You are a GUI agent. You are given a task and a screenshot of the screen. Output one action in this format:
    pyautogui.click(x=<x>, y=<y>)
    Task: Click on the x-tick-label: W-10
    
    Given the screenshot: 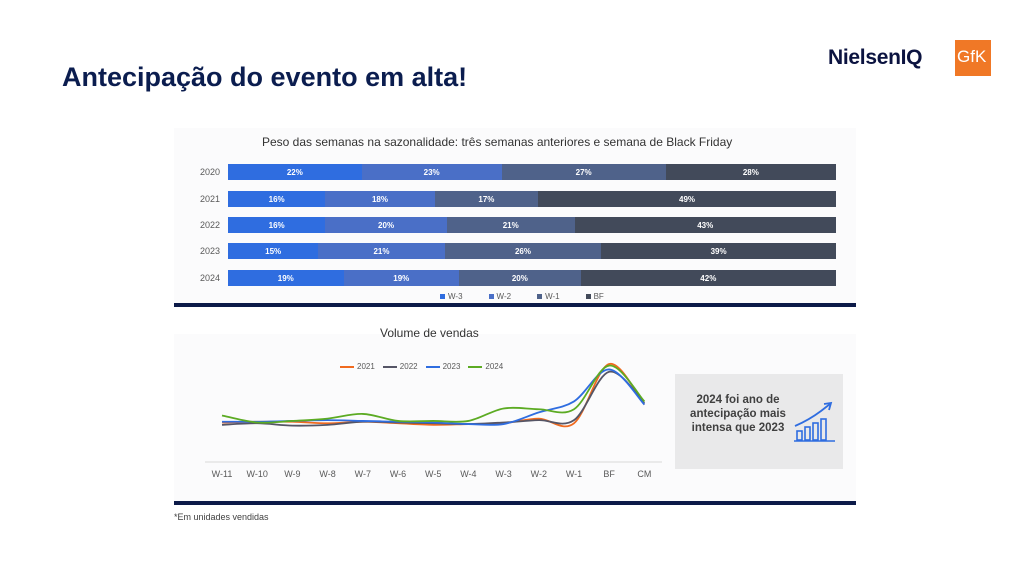 What is the action you would take?
    pyautogui.click(x=257, y=474)
    